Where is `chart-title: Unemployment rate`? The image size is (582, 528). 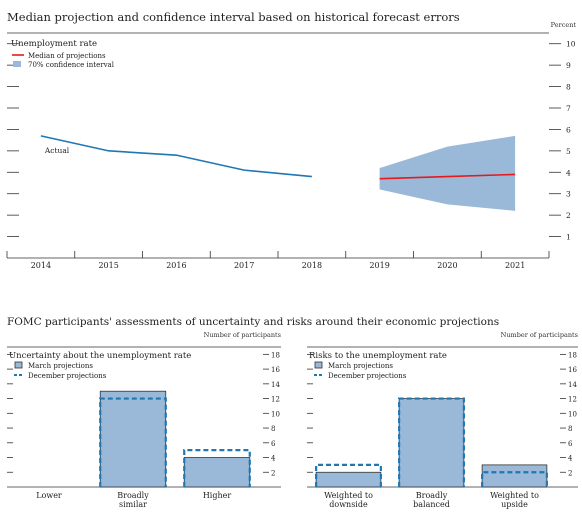
chart-title: Unemployment rate is located at coordinates (54, 44).